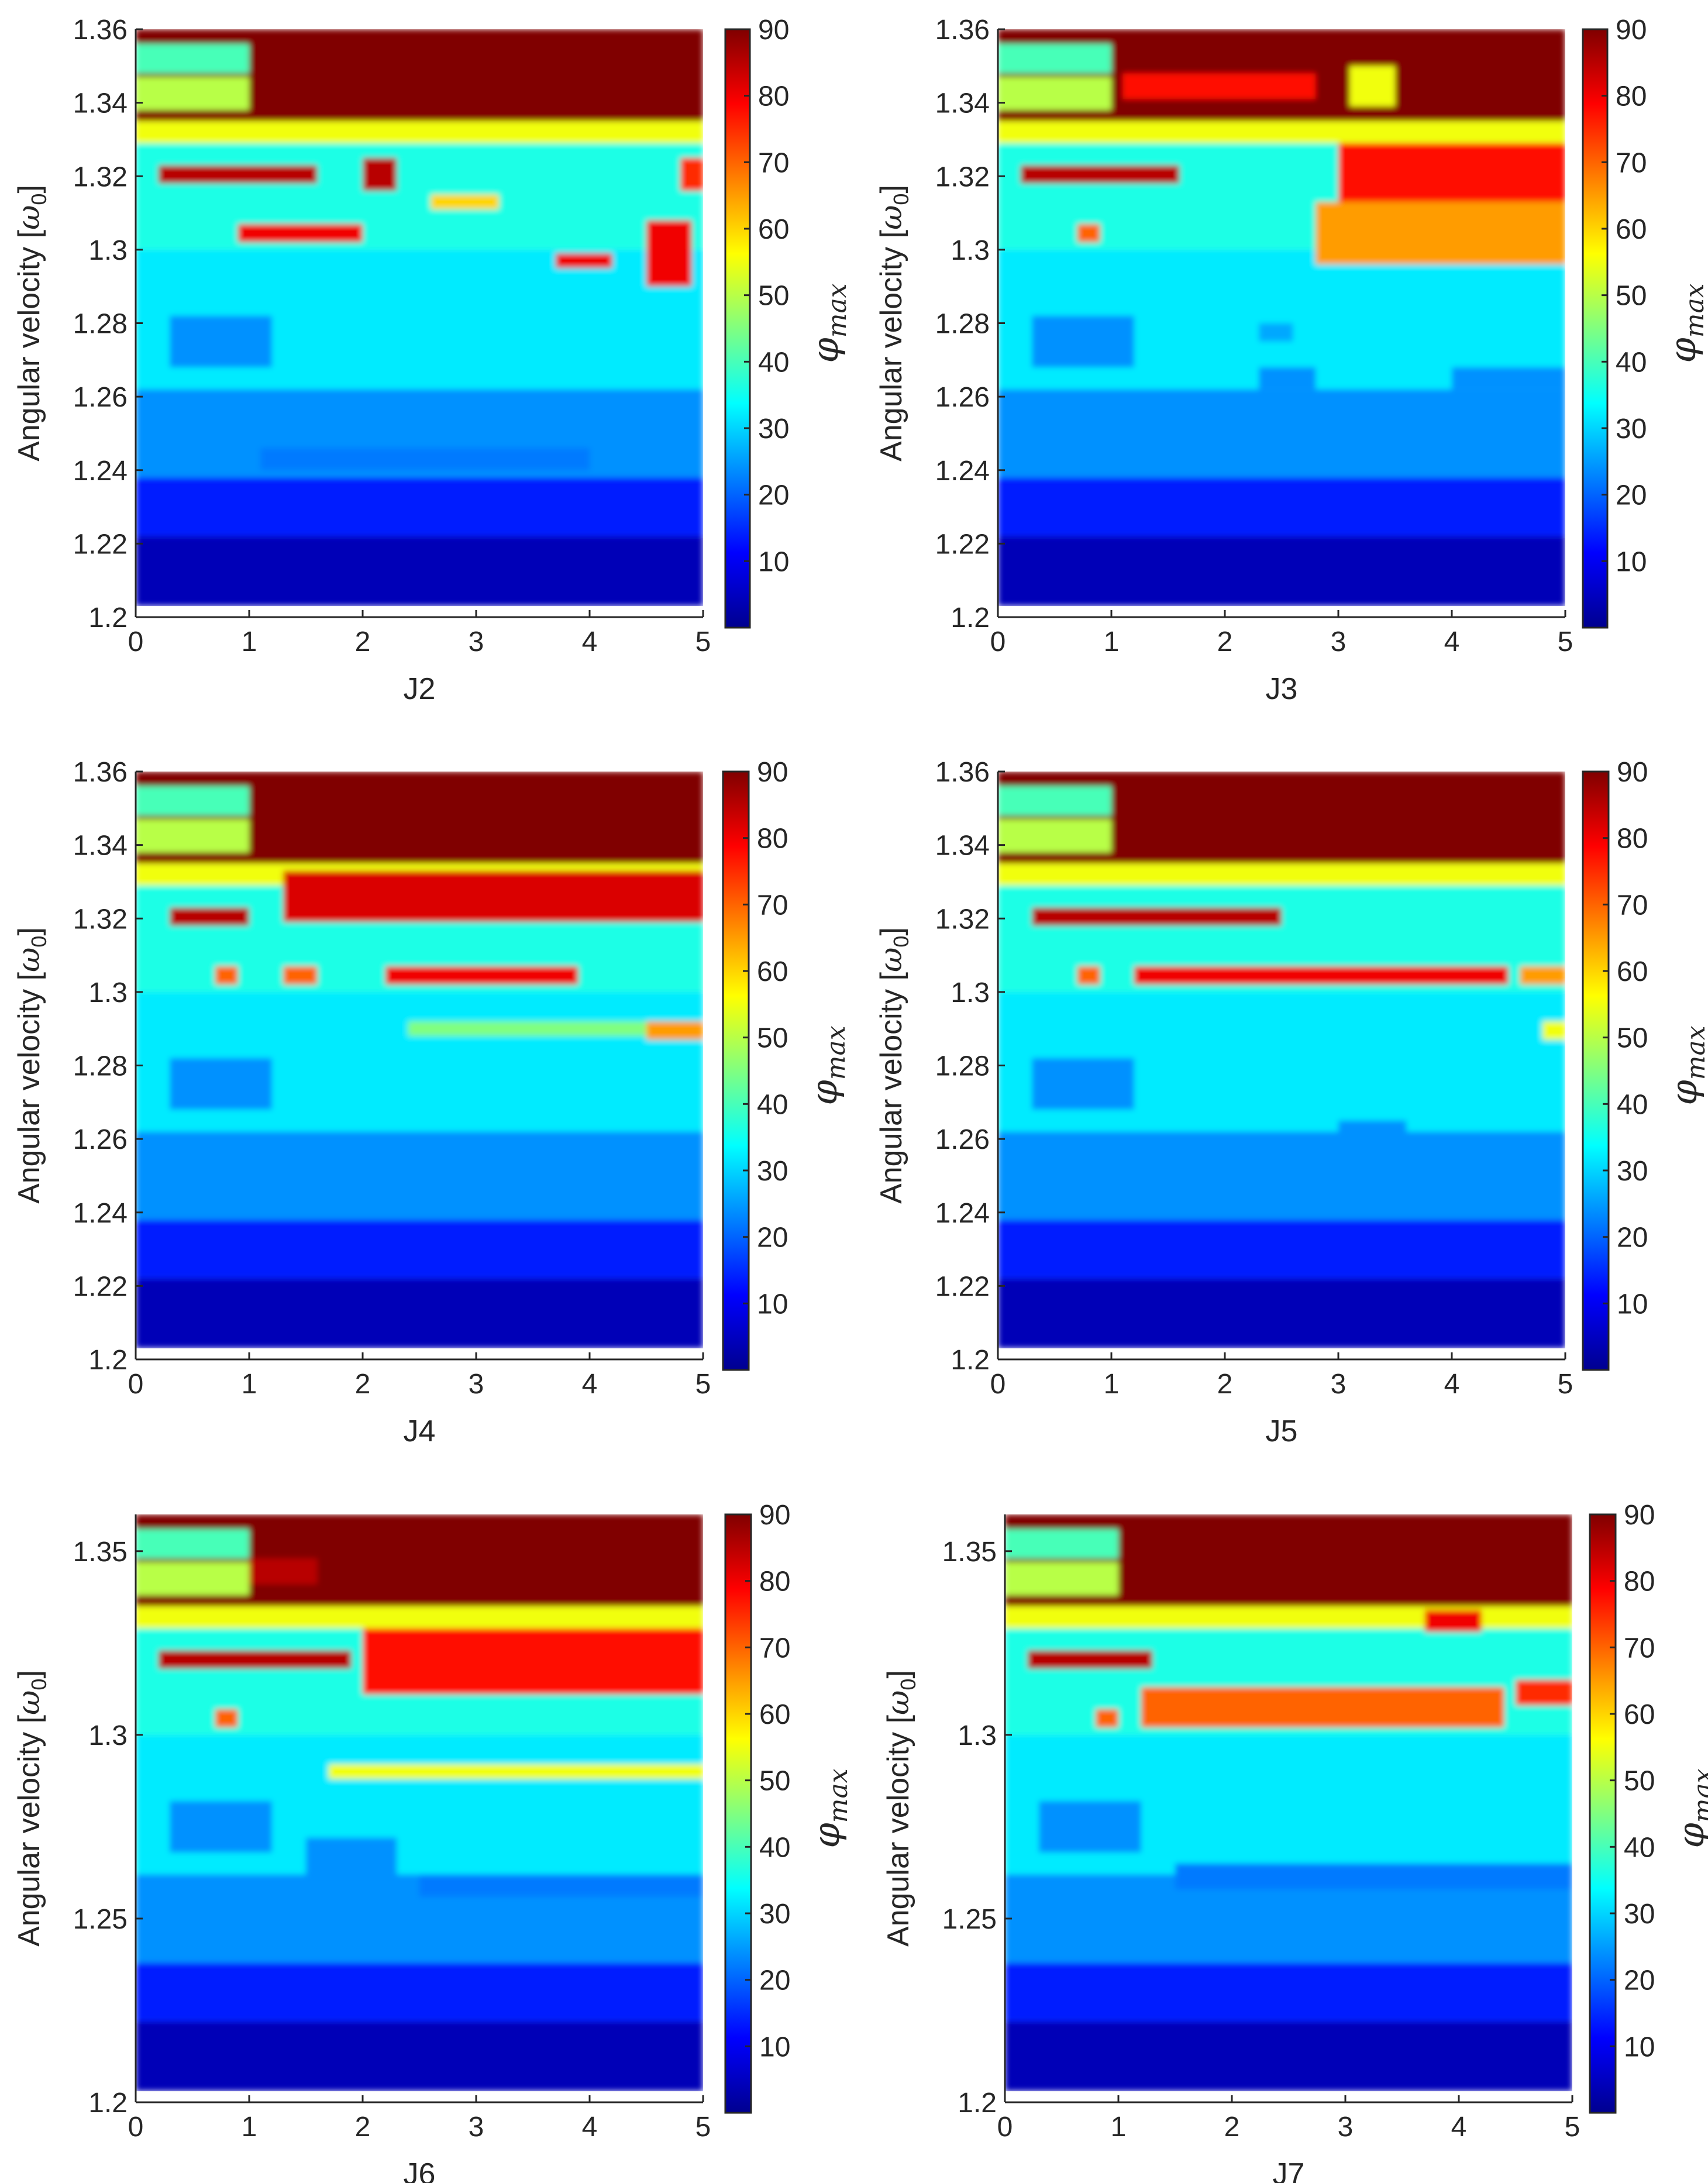 The width and height of the screenshot is (1708, 2183). What do you see at coordinates (962, 544) in the screenshot?
I see `y-tick-label: 1.22` at bounding box center [962, 544].